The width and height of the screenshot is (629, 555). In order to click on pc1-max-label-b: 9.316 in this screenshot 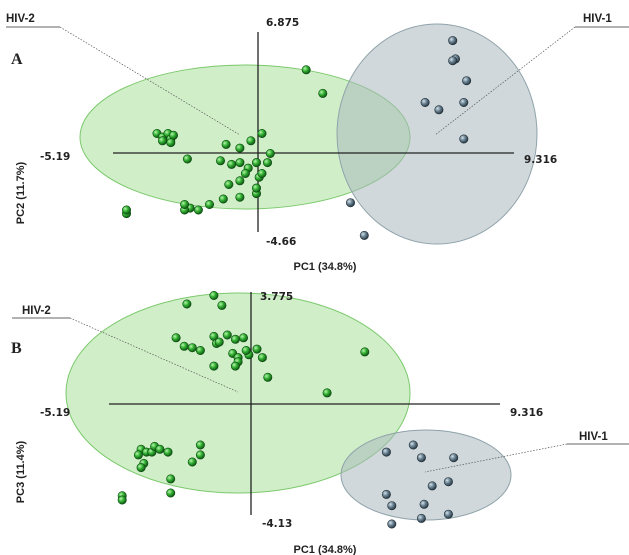, I will do `click(526, 413)`.